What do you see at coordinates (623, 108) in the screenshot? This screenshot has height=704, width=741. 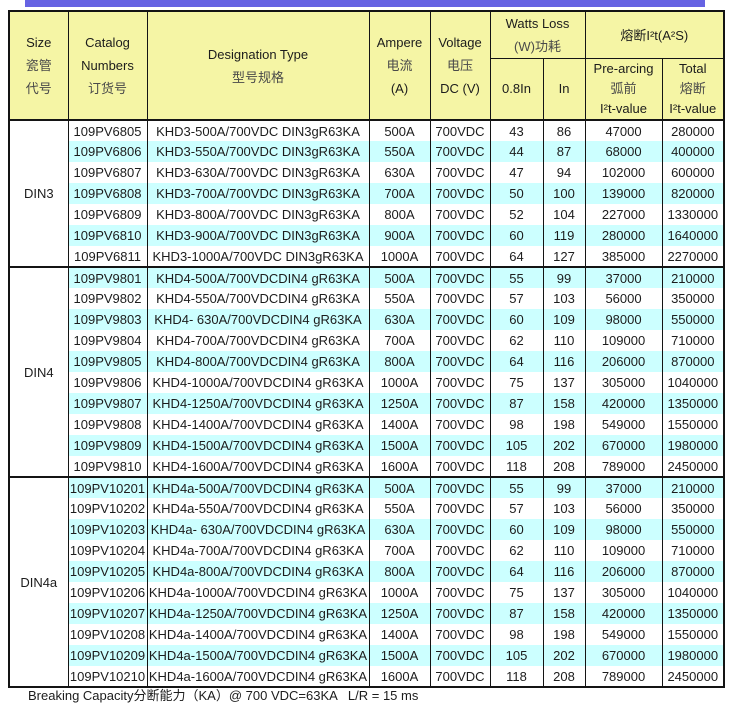 I see `prearcing-header-val: I²t-value` at bounding box center [623, 108].